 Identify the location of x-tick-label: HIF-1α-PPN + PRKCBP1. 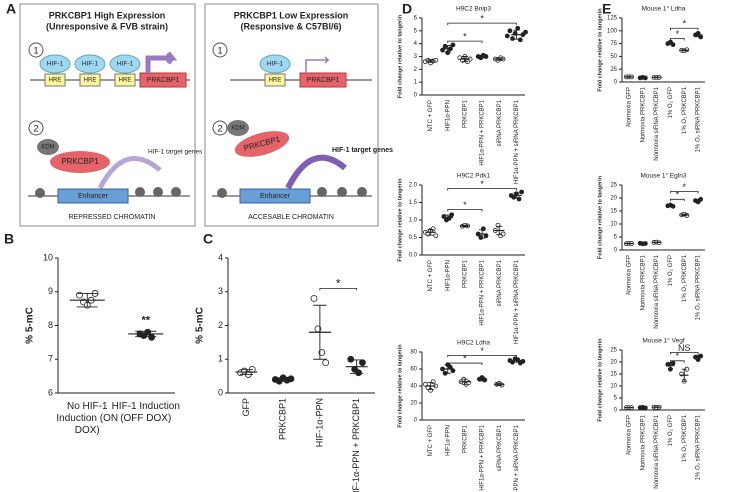
(356, 445).